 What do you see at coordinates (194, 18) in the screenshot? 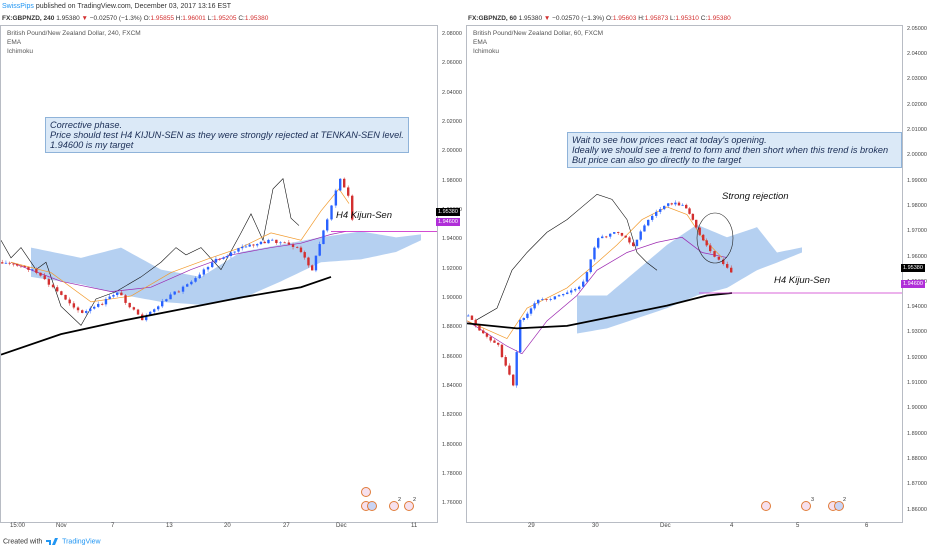
I see `left-high: 1.96001` at bounding box center [194, 18].